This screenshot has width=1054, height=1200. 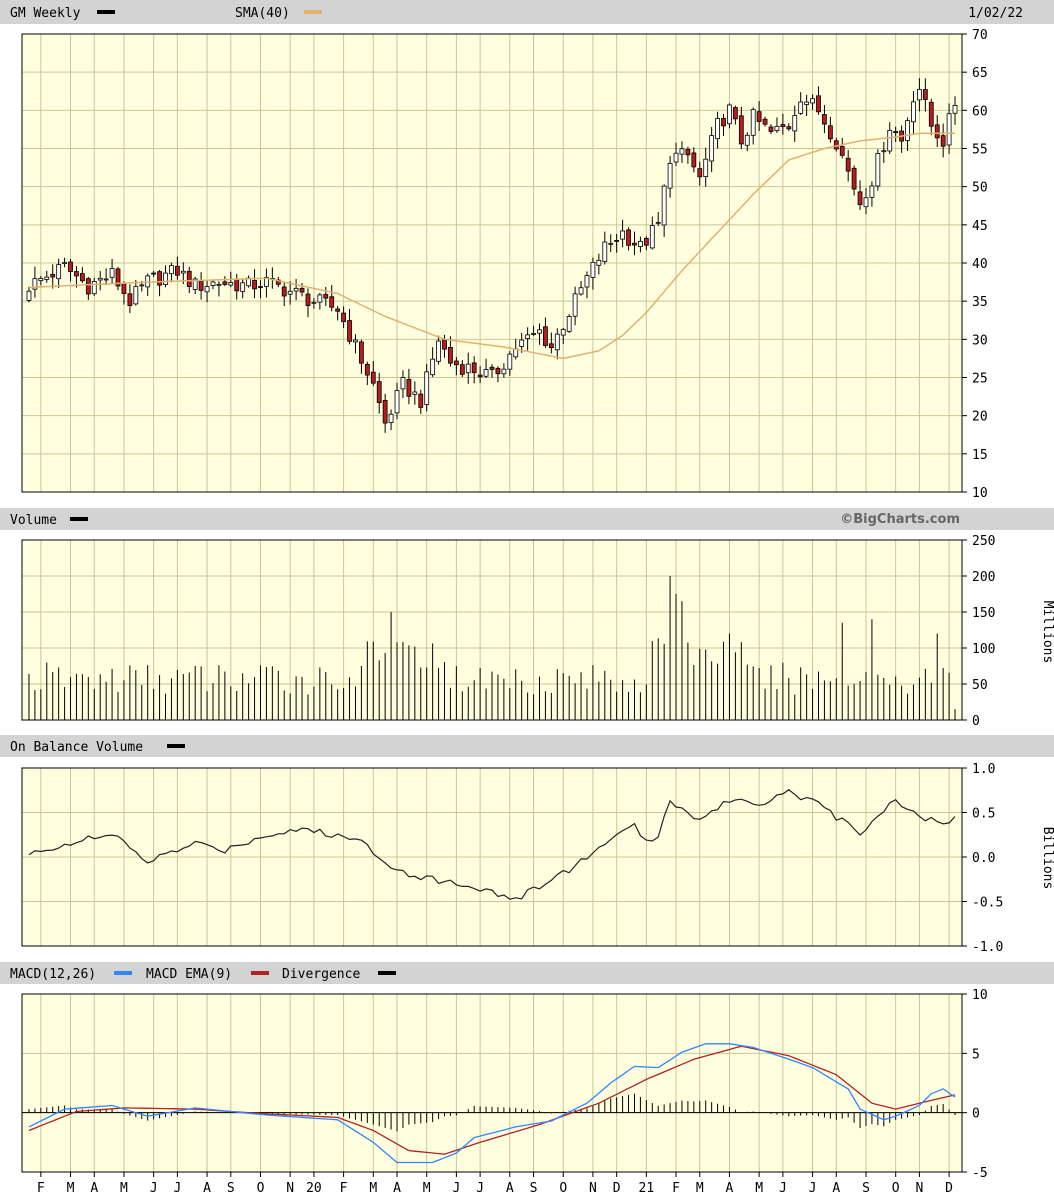 I want to click on y-tick-label: 1.0, so click(x=983, y=769).